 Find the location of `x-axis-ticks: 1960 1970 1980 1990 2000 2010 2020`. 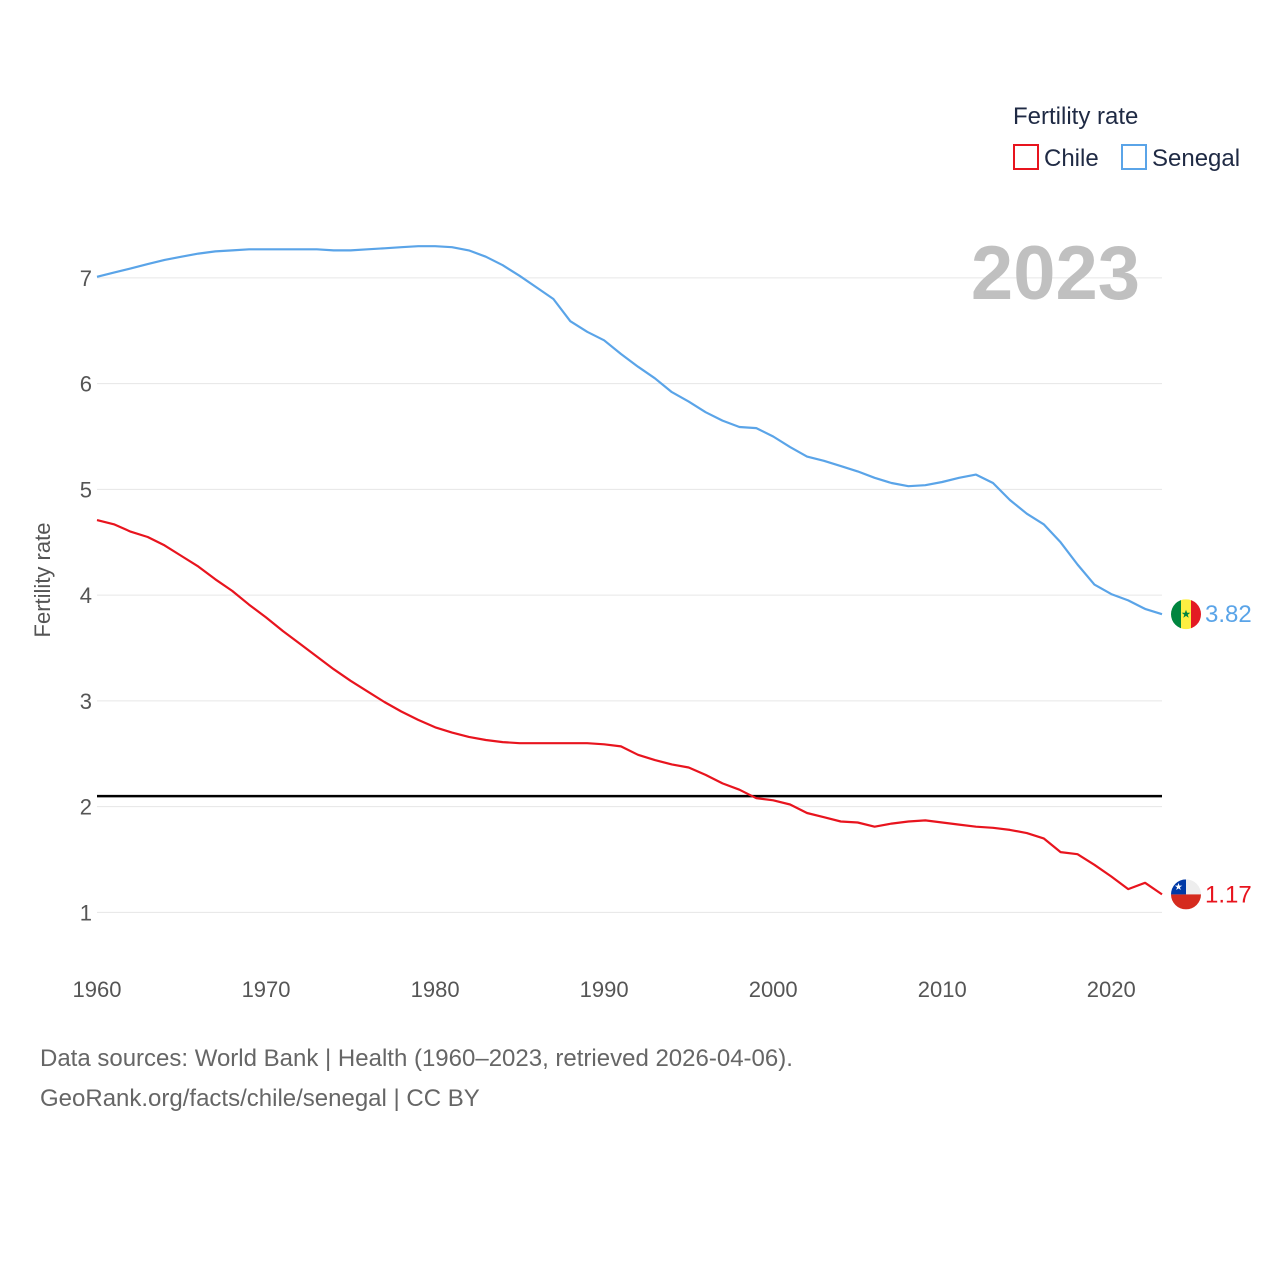

x-axis-ticks: 1960 1970 1980 1990 2000 2010 2020 is located at coordinates (604, 989).